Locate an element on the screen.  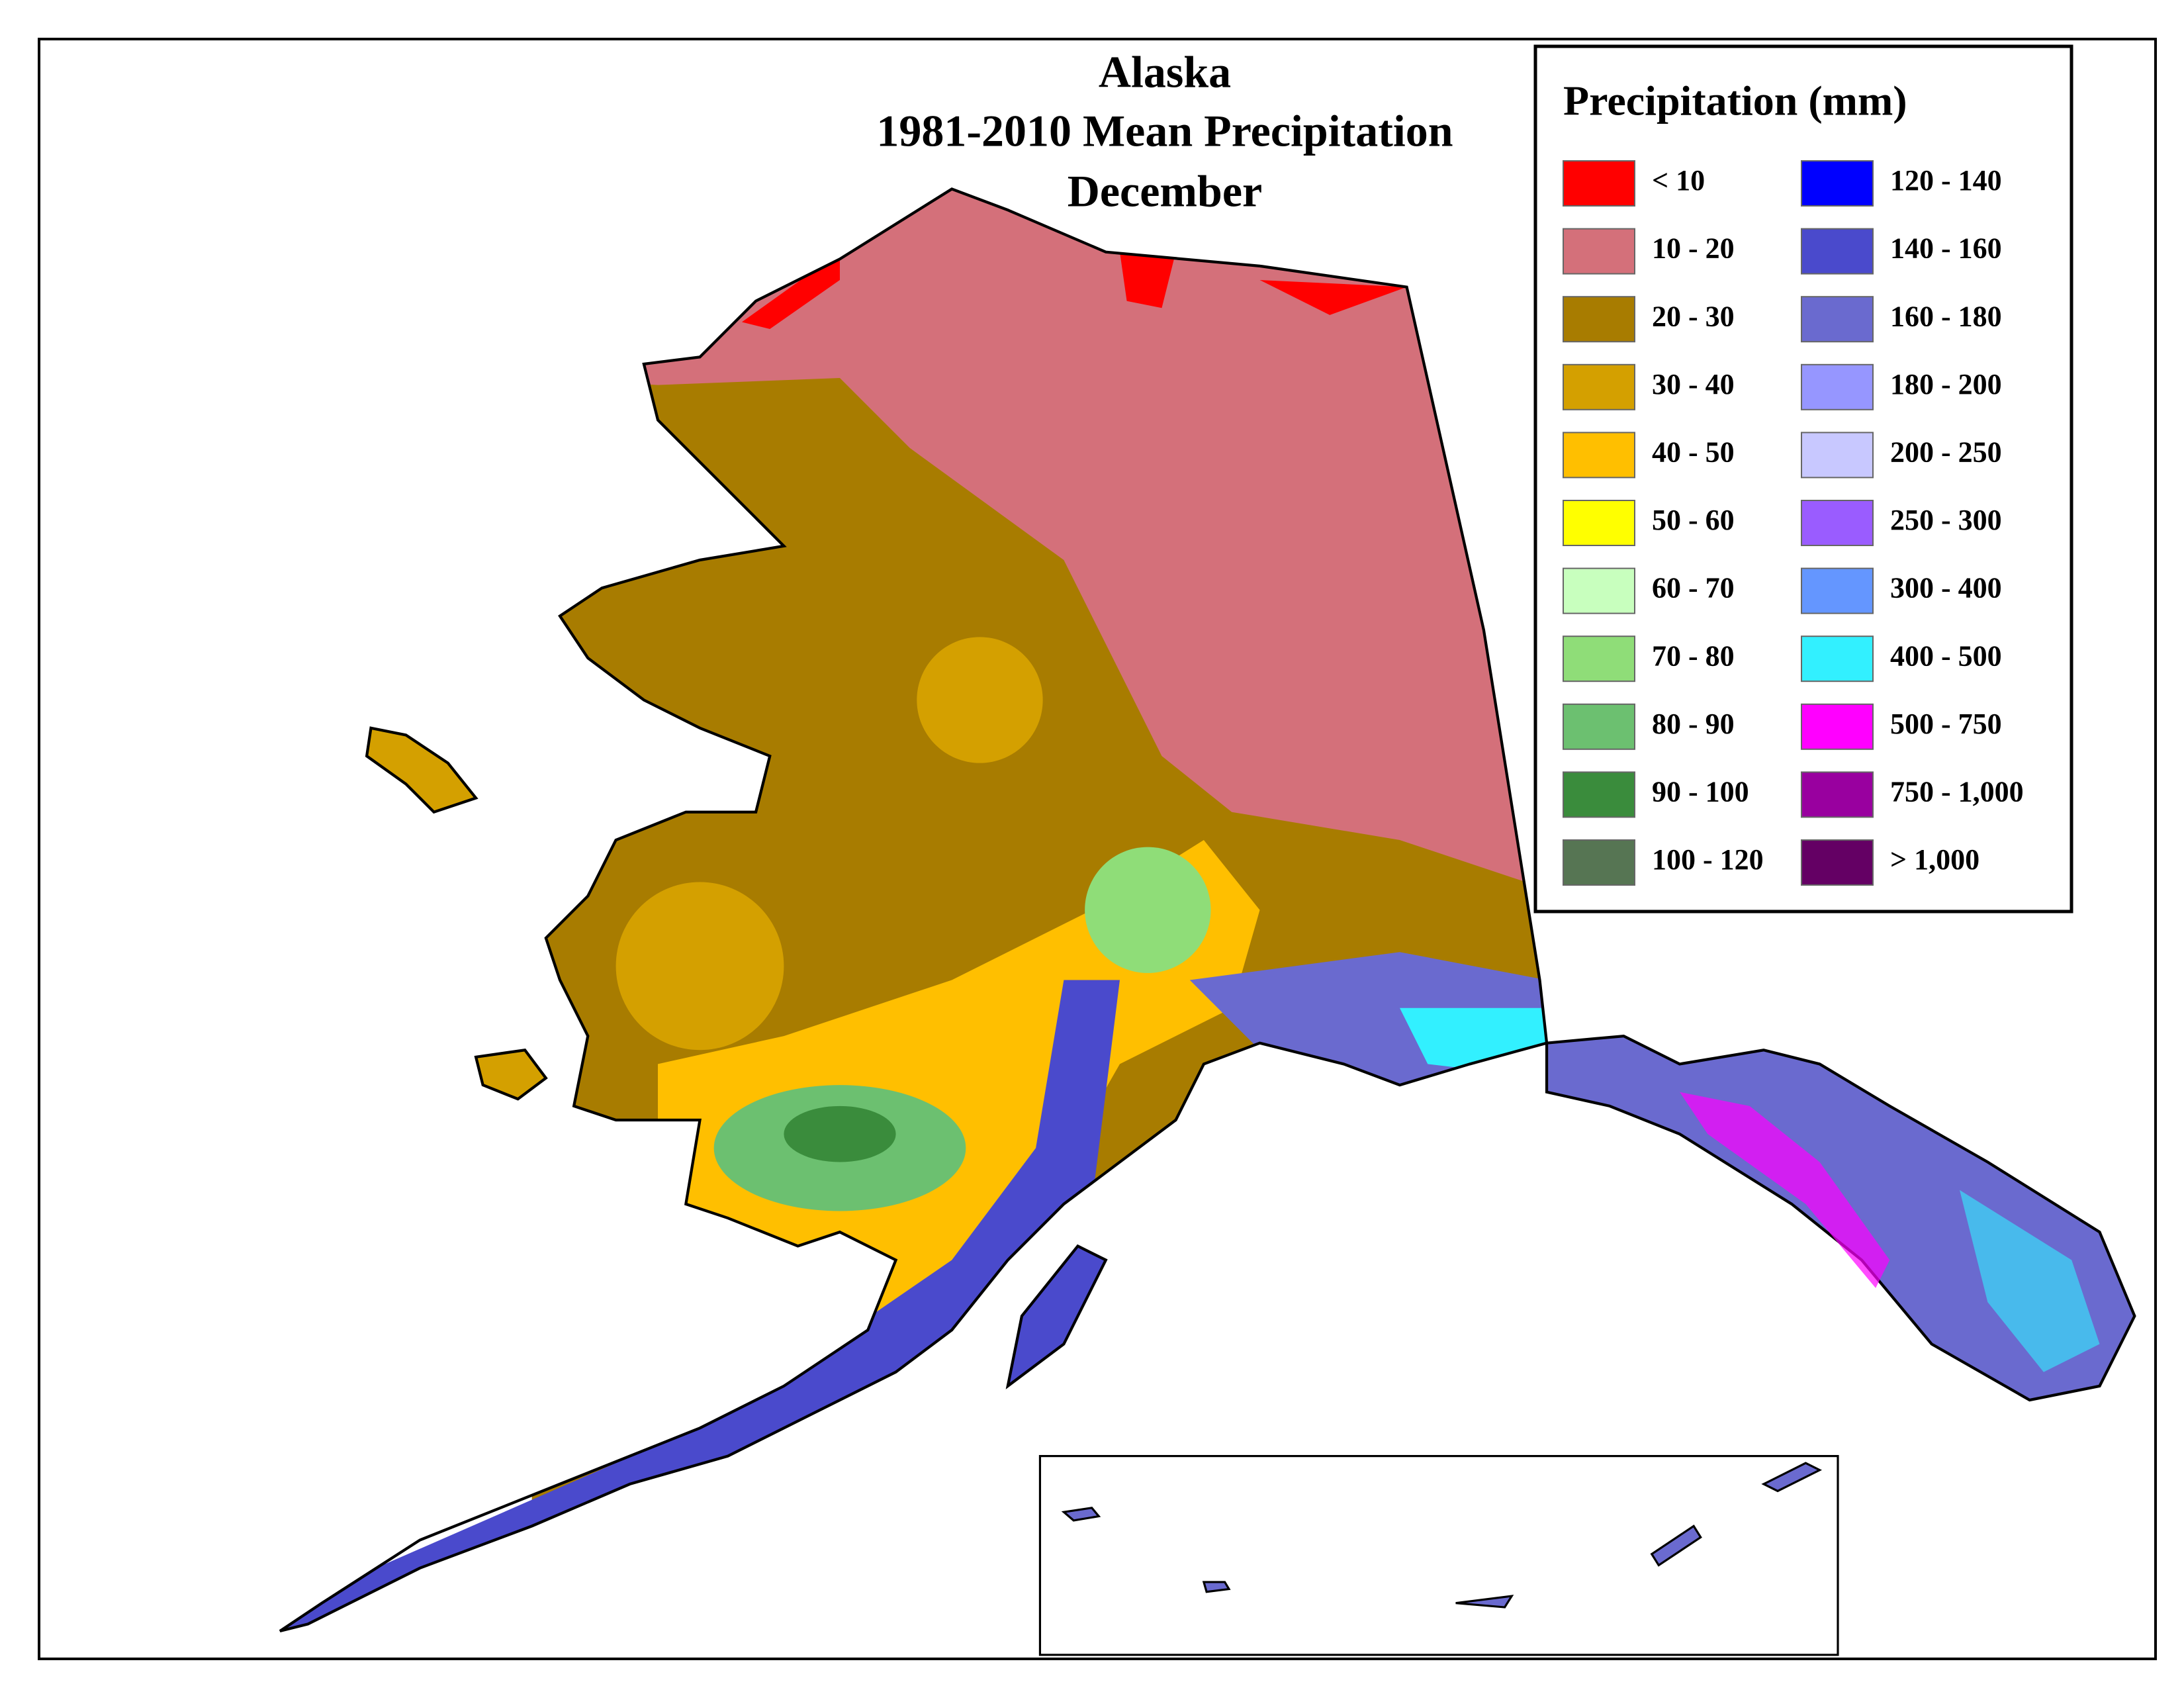
legend-label: 10 - 20 is located at coordinates (1693, 248).